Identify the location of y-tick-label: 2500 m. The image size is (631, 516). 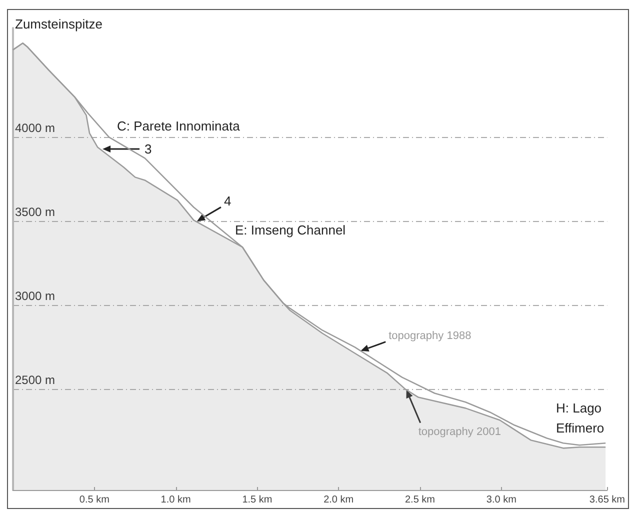
(35, 380).